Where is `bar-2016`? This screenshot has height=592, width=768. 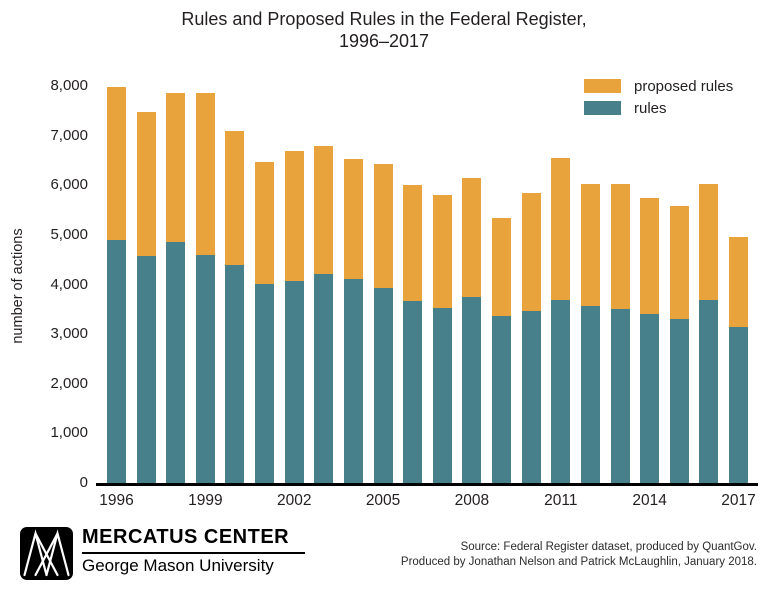 bar-2016 is located at coordinates (709, 333).